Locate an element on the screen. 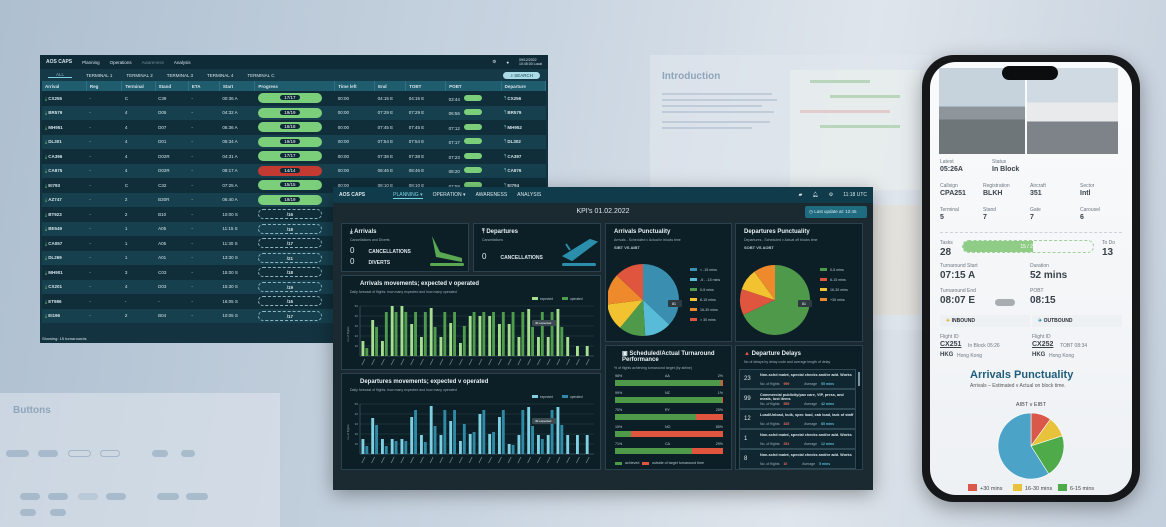 The height and width of the screenshot is (527, 1166). column-header: Stand is located at coordinates (172, 86).